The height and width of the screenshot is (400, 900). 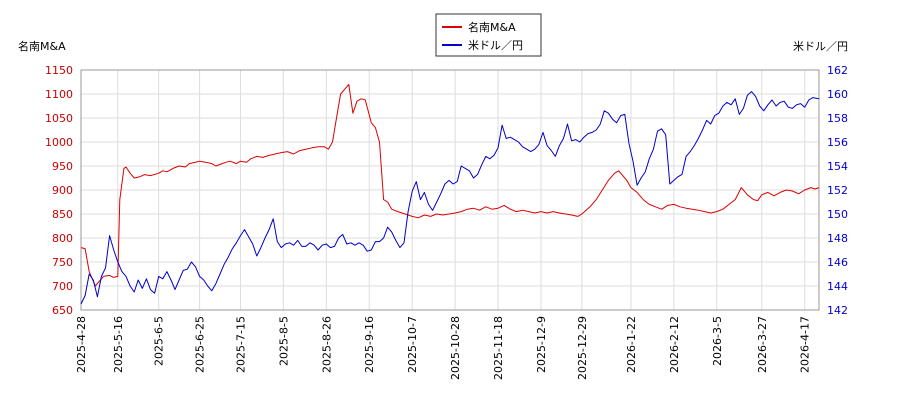 I want to click on legend-box, so click(x=488, y=35).